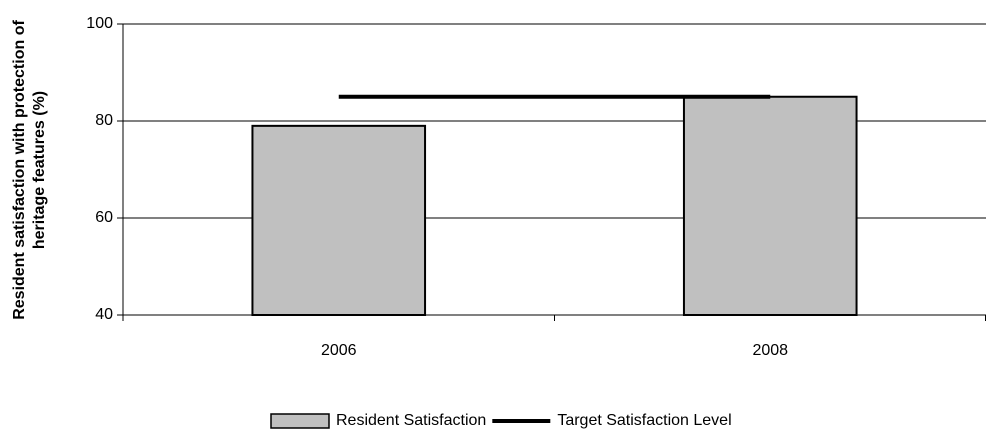 The width and height of the screenshot is (986, 436). I want to click on y-tick-label: 40, so click(104, 314).